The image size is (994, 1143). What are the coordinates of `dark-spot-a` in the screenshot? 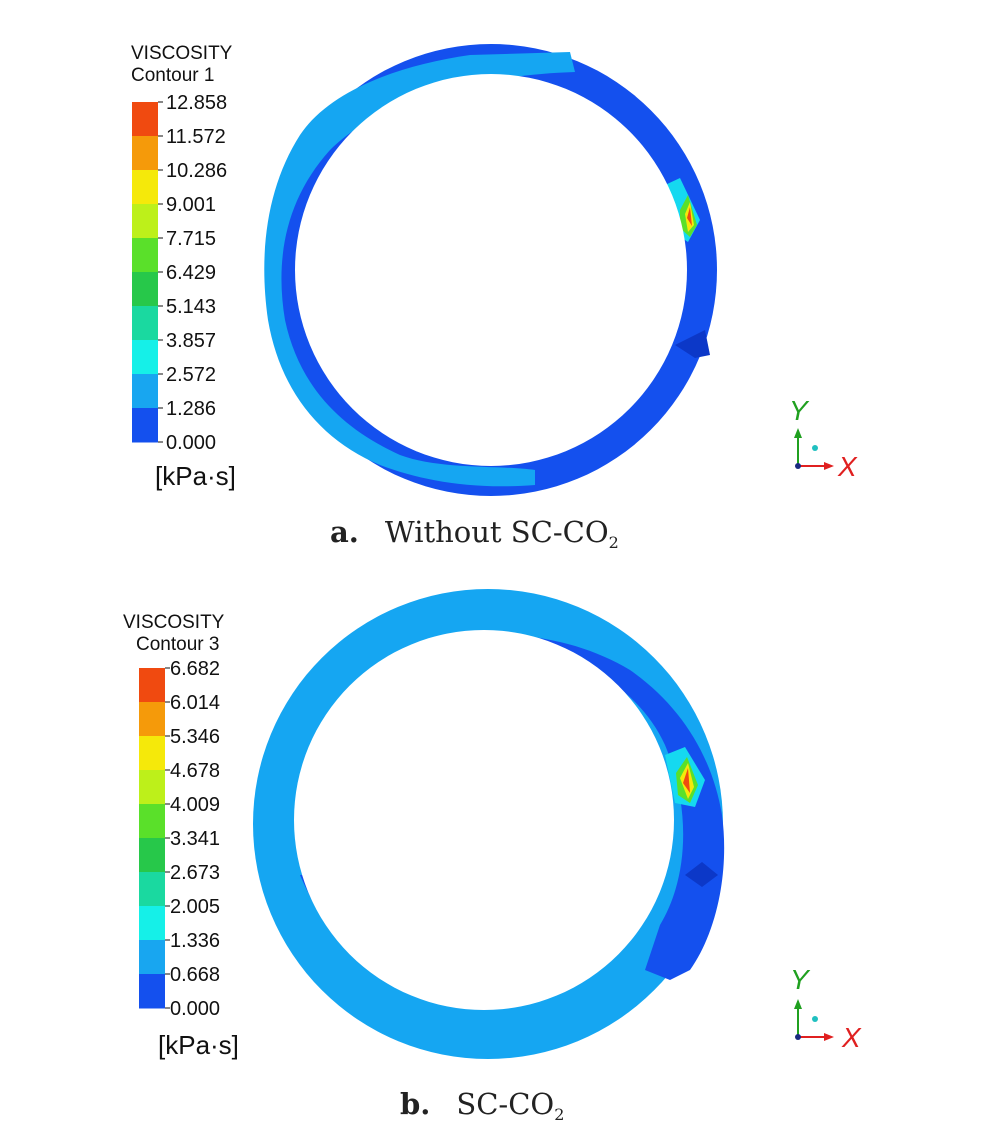 It's located at (692, 344).